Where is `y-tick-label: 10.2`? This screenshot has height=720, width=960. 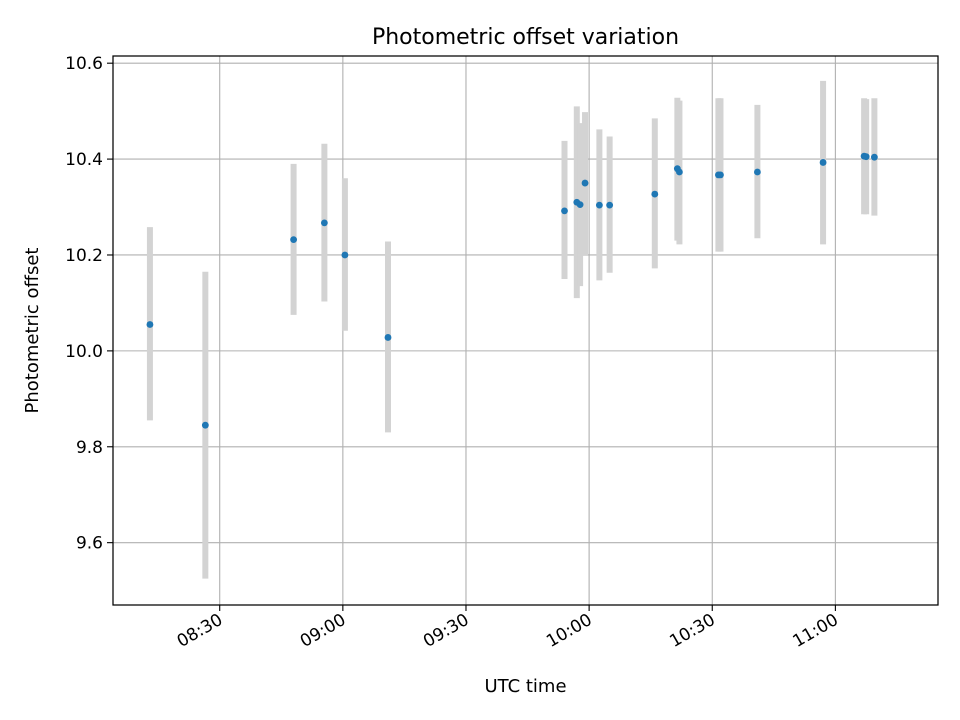
y-tick-label: 10.2 is located at coordinates (84, 256).